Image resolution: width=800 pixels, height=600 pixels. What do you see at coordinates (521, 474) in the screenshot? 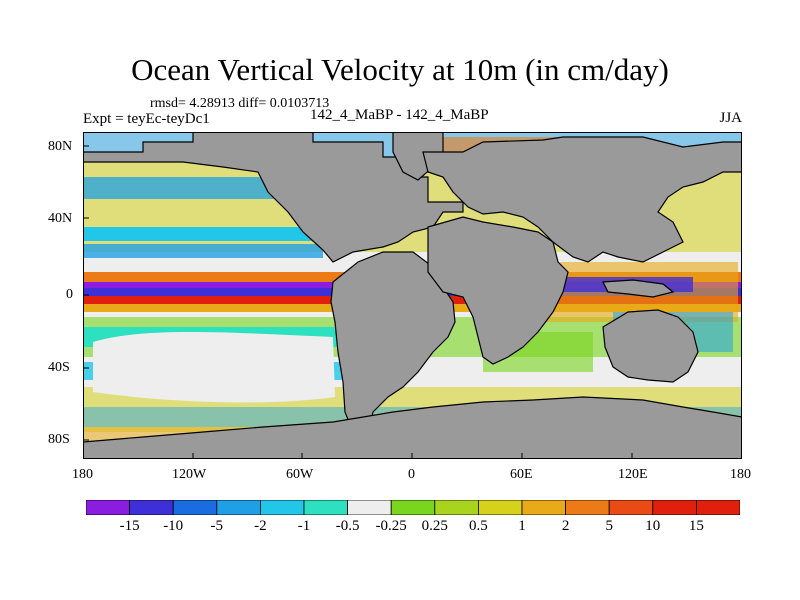
I see `lon-tick-60e: 60E` at bounding box center [521, 474].